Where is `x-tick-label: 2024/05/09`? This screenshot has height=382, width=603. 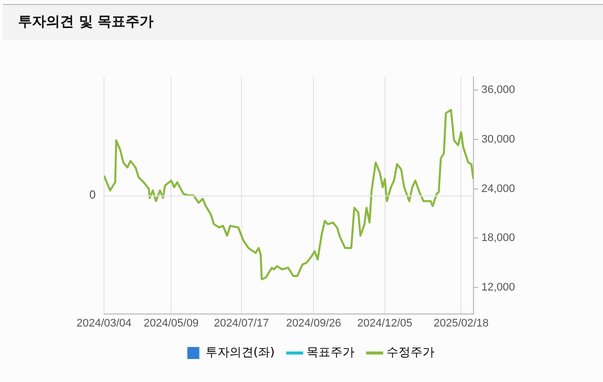 x-tick-label: 2024/05/09 is located at coordinates (171, 323).